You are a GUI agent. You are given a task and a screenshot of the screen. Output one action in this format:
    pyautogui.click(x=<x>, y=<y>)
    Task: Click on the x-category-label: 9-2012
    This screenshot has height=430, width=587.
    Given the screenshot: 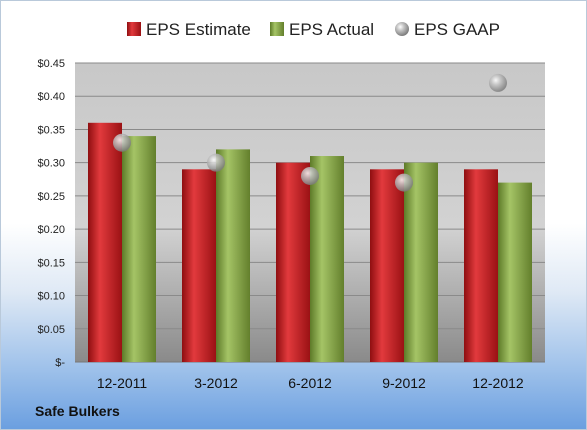 What is the action you would take?
    pyautogui.click(x=404, y=383)
    